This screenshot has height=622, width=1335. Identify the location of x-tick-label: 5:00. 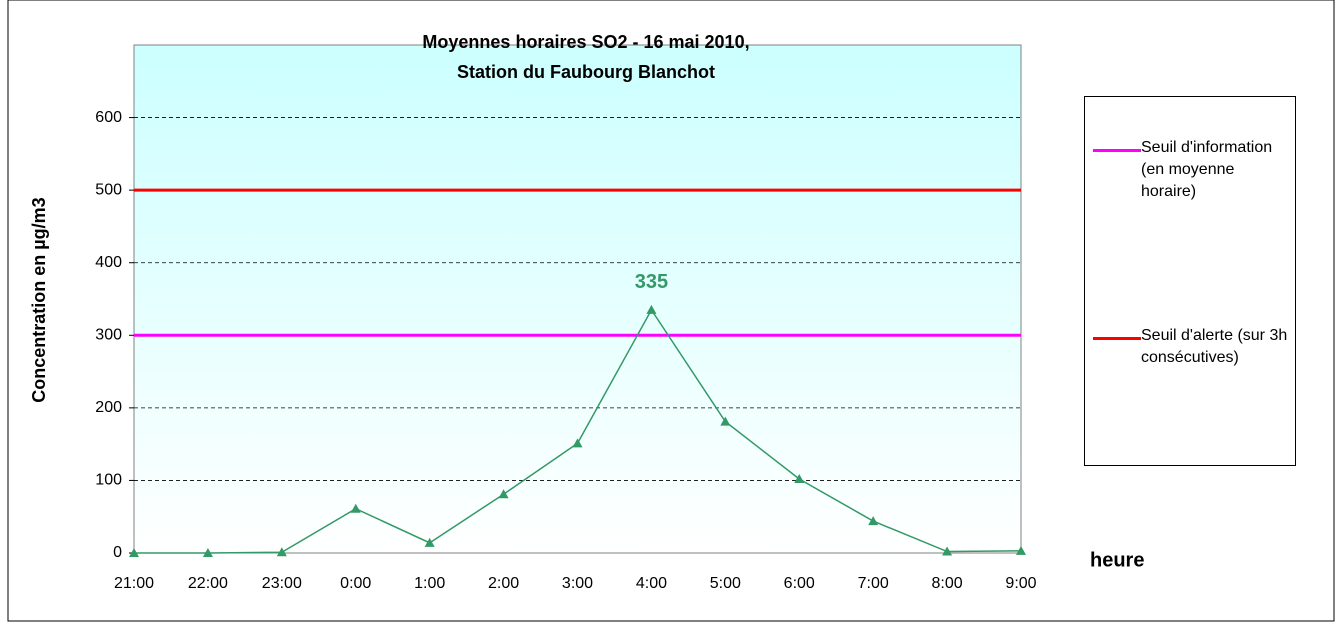
(725, 583).